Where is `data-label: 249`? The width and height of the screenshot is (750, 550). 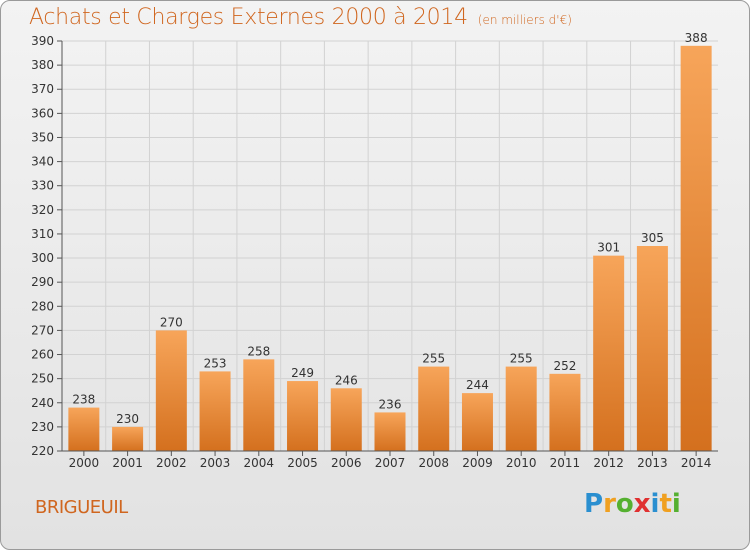
data-label: 249 is located at coordinates (302, 373).